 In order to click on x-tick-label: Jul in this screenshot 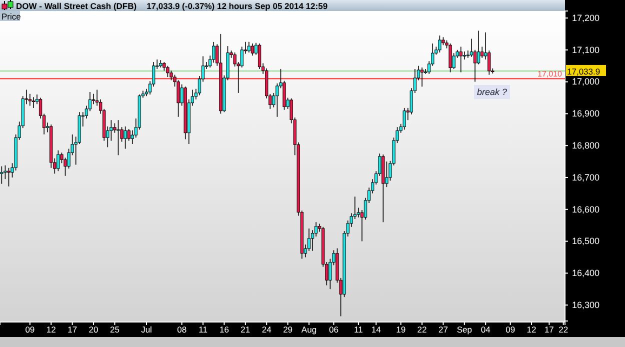, I will do `click(146, 329)`.